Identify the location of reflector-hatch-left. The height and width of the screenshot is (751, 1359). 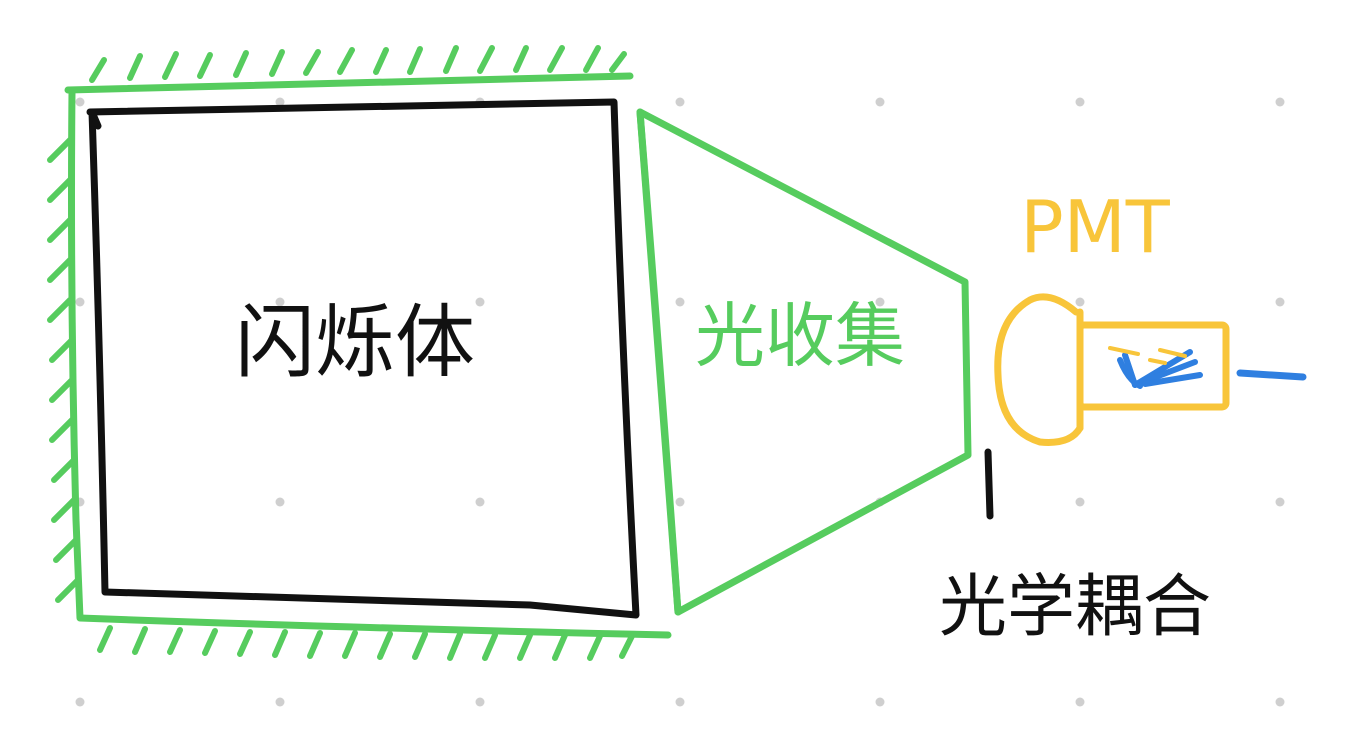
(64, 370).